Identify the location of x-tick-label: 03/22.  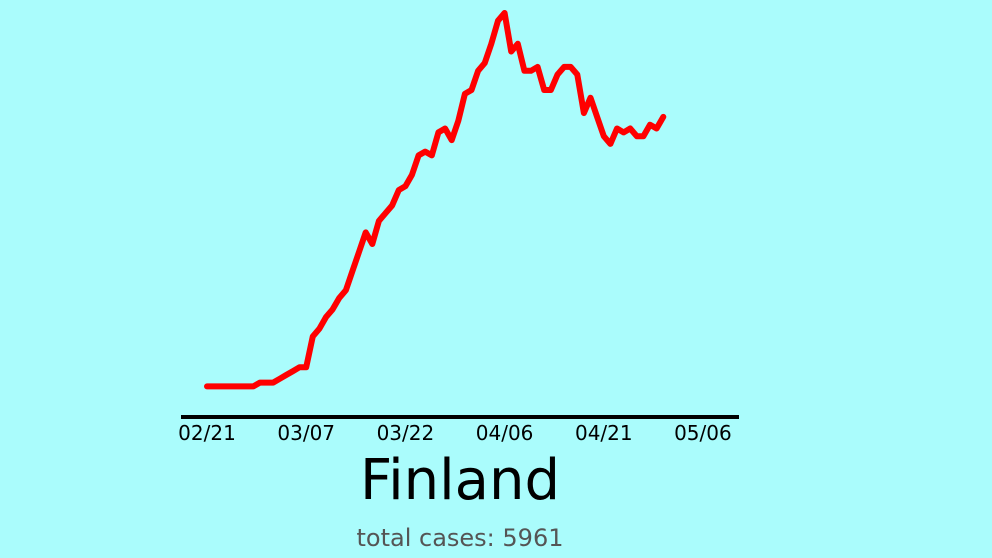
(406, 433).